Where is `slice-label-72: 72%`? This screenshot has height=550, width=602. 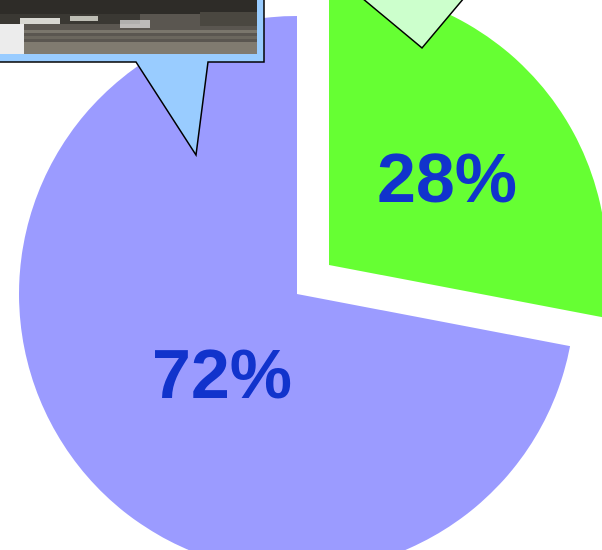 slice-label-72: 72% is located at coordinates (222, 374).